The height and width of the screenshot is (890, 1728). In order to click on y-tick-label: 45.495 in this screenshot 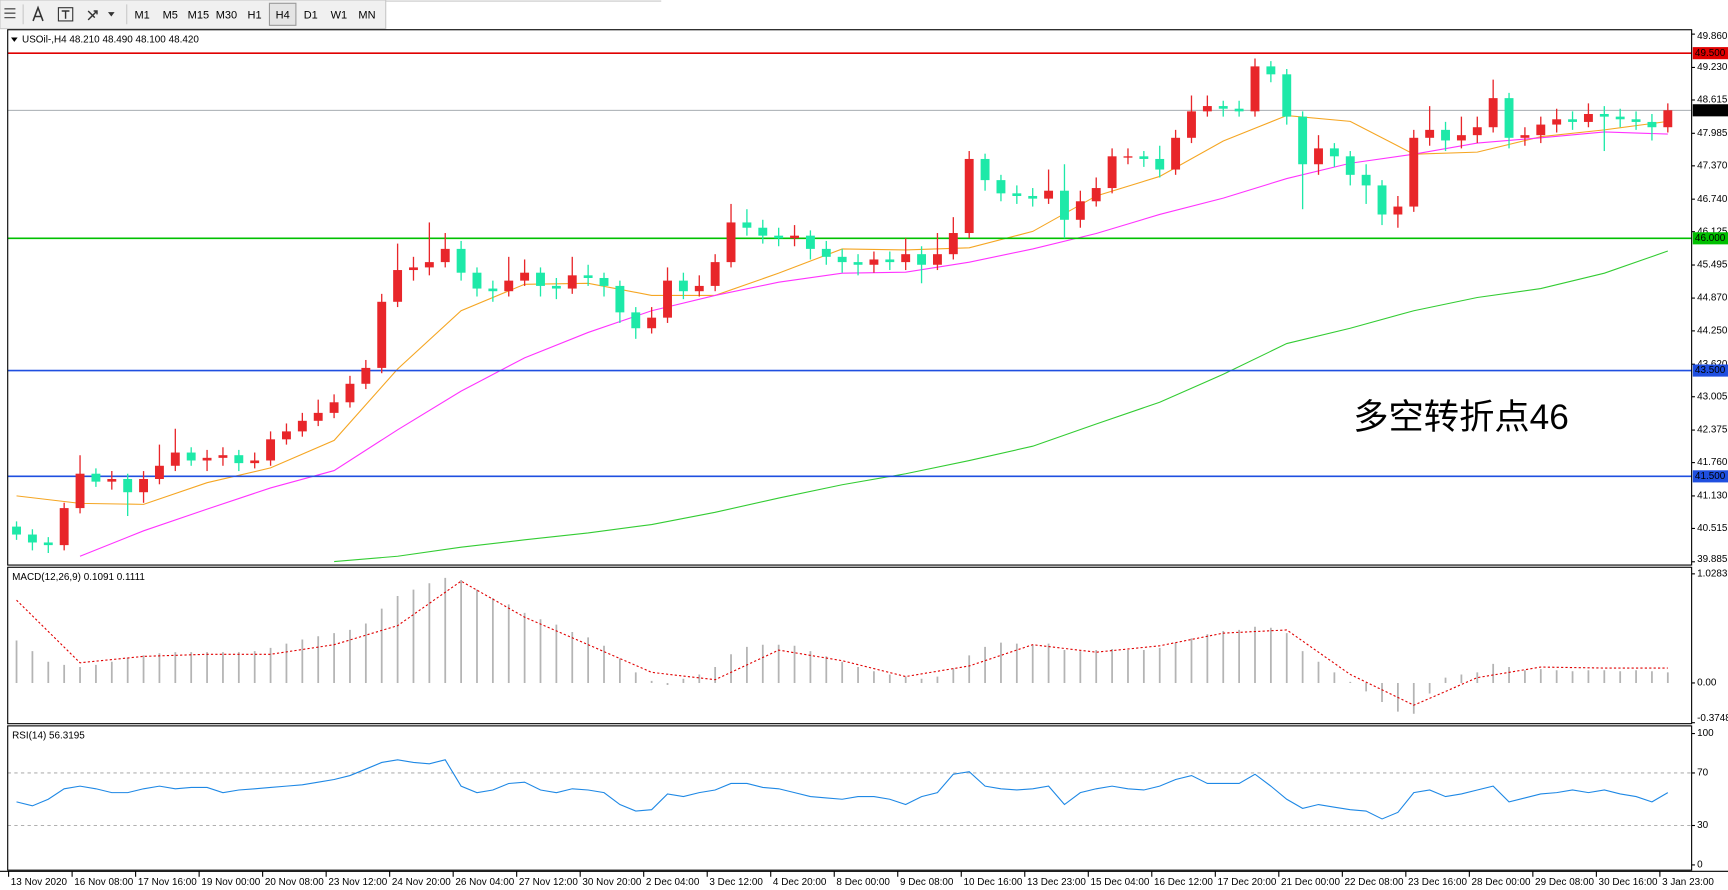, I will do `click(1712, 265)`.